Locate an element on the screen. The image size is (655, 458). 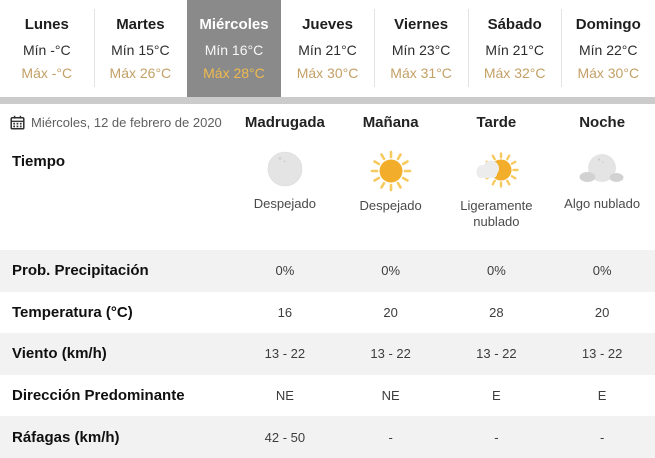
day-min-temp: Mín 22°C is located at coordinates (608, 50).